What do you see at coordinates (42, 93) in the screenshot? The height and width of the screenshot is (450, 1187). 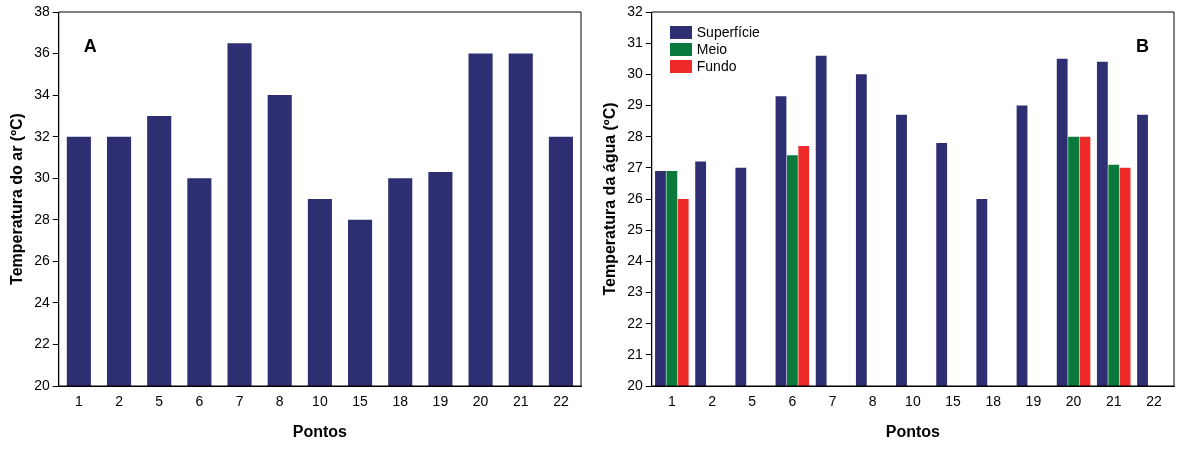 I see `y-tick-label: 34` at bounding box center [42, 93].